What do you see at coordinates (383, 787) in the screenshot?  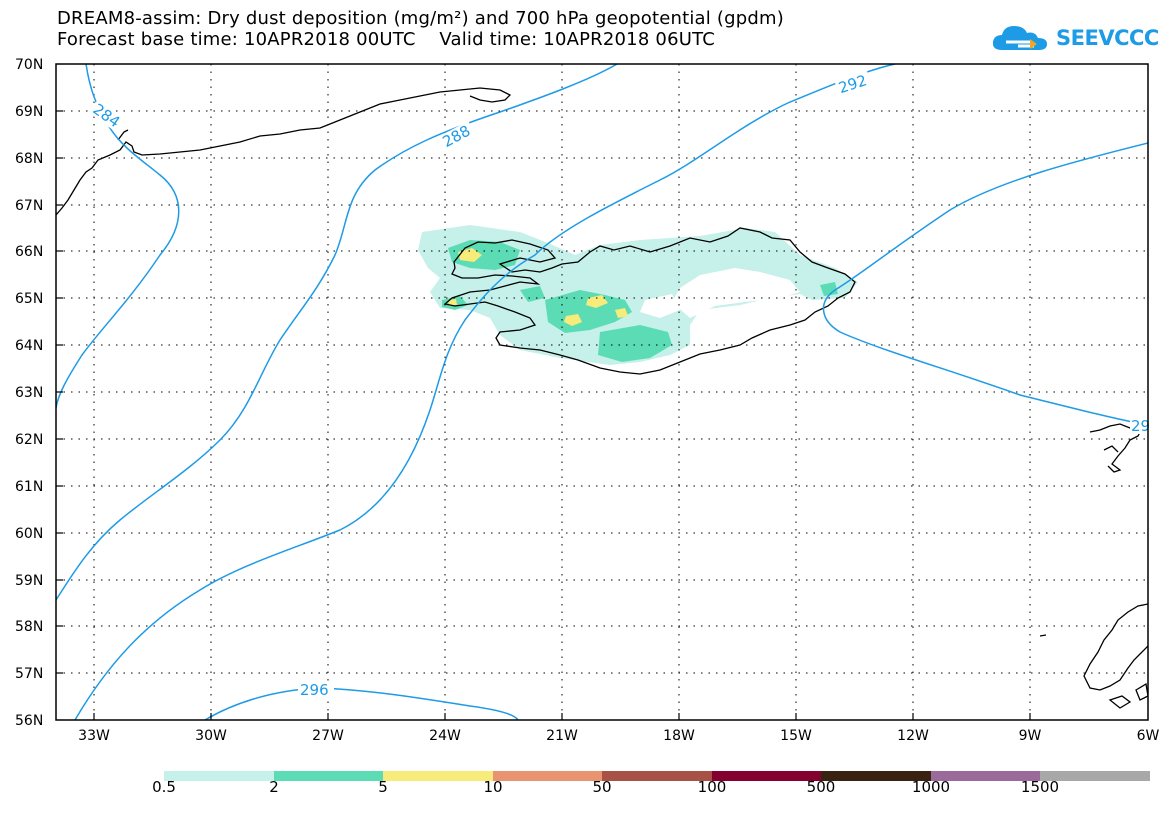 I see `colorbar-label: 5` at bounding box center [383, 787].